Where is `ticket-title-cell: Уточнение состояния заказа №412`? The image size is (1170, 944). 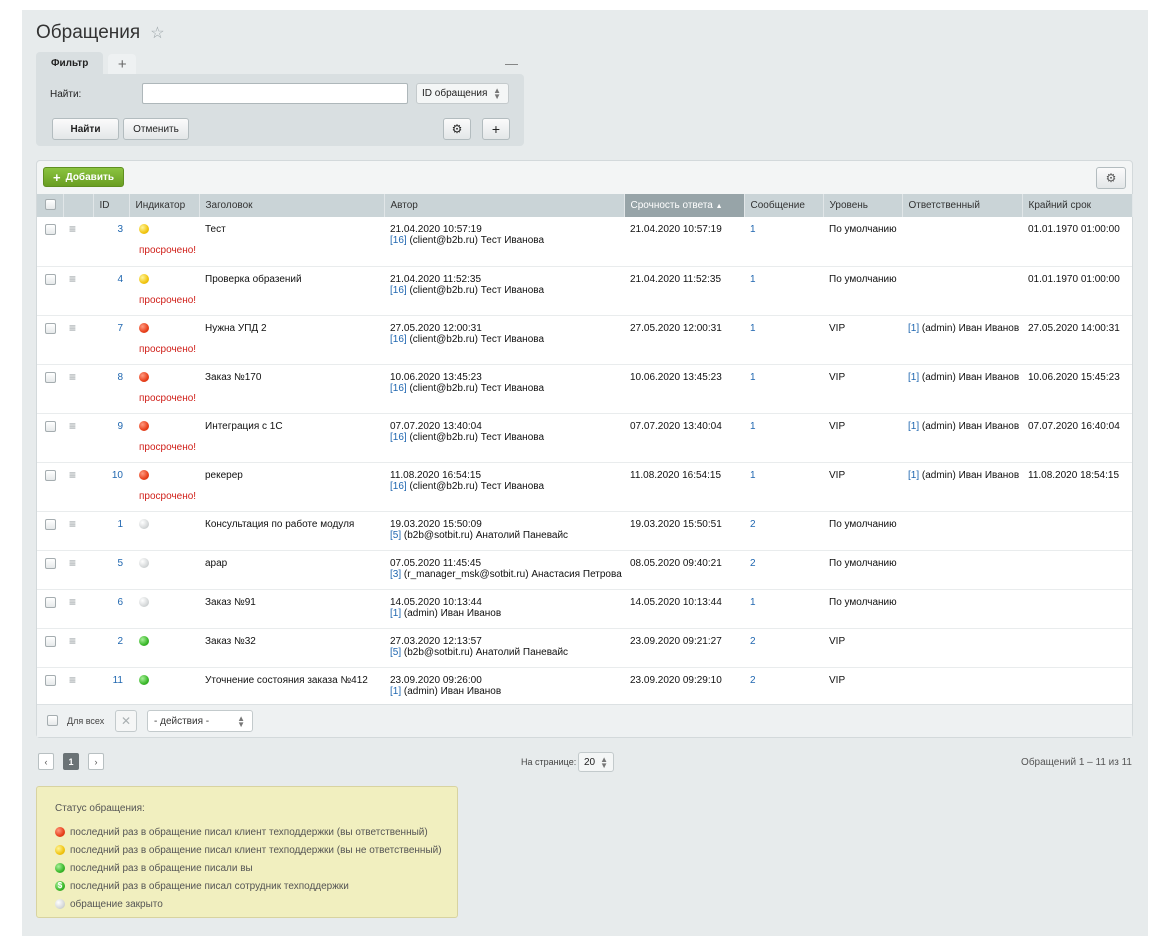 ticket-title-cell: Уточнение состояния заказа №412 is located at coordinates (291, 687).